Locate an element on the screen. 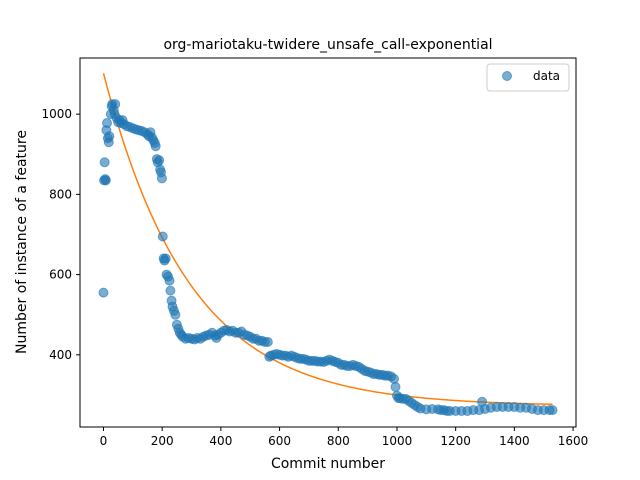 Image resolution: width=640 pixels, height=480 pixels. legend: data is located at coordinates (528, 77).